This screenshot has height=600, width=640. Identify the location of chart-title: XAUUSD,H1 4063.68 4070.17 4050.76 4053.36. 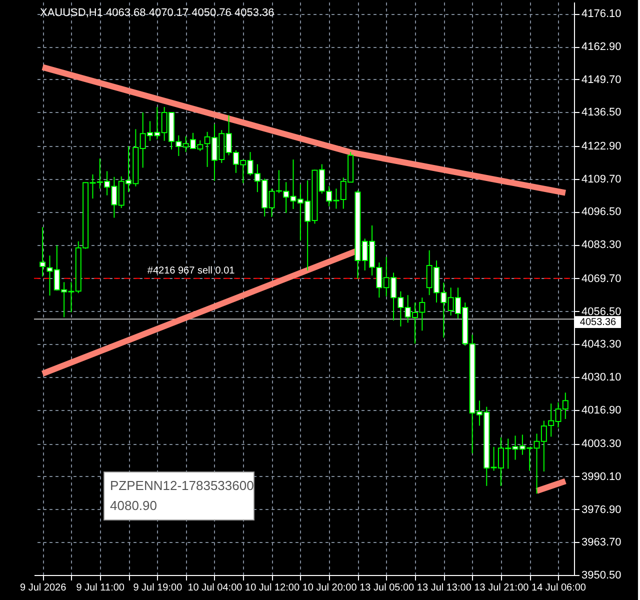
(157, 13).